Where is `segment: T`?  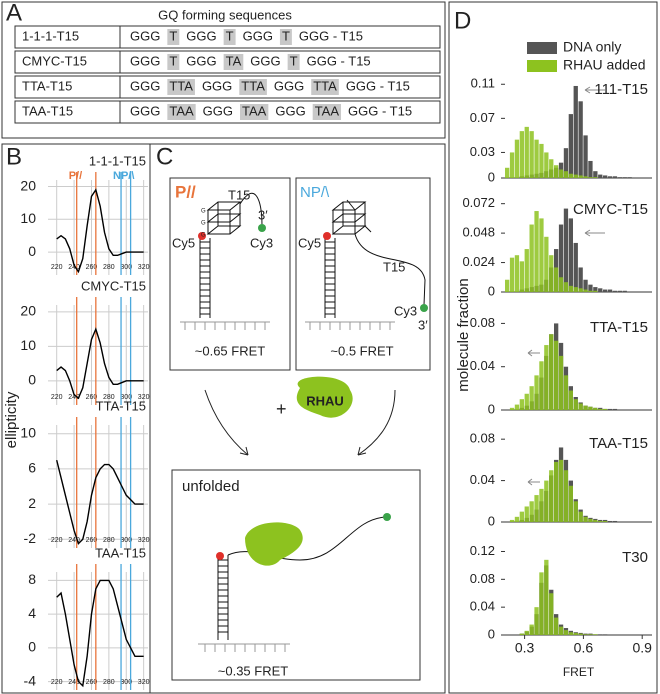 segment: T is located at coordinates (173, 36).